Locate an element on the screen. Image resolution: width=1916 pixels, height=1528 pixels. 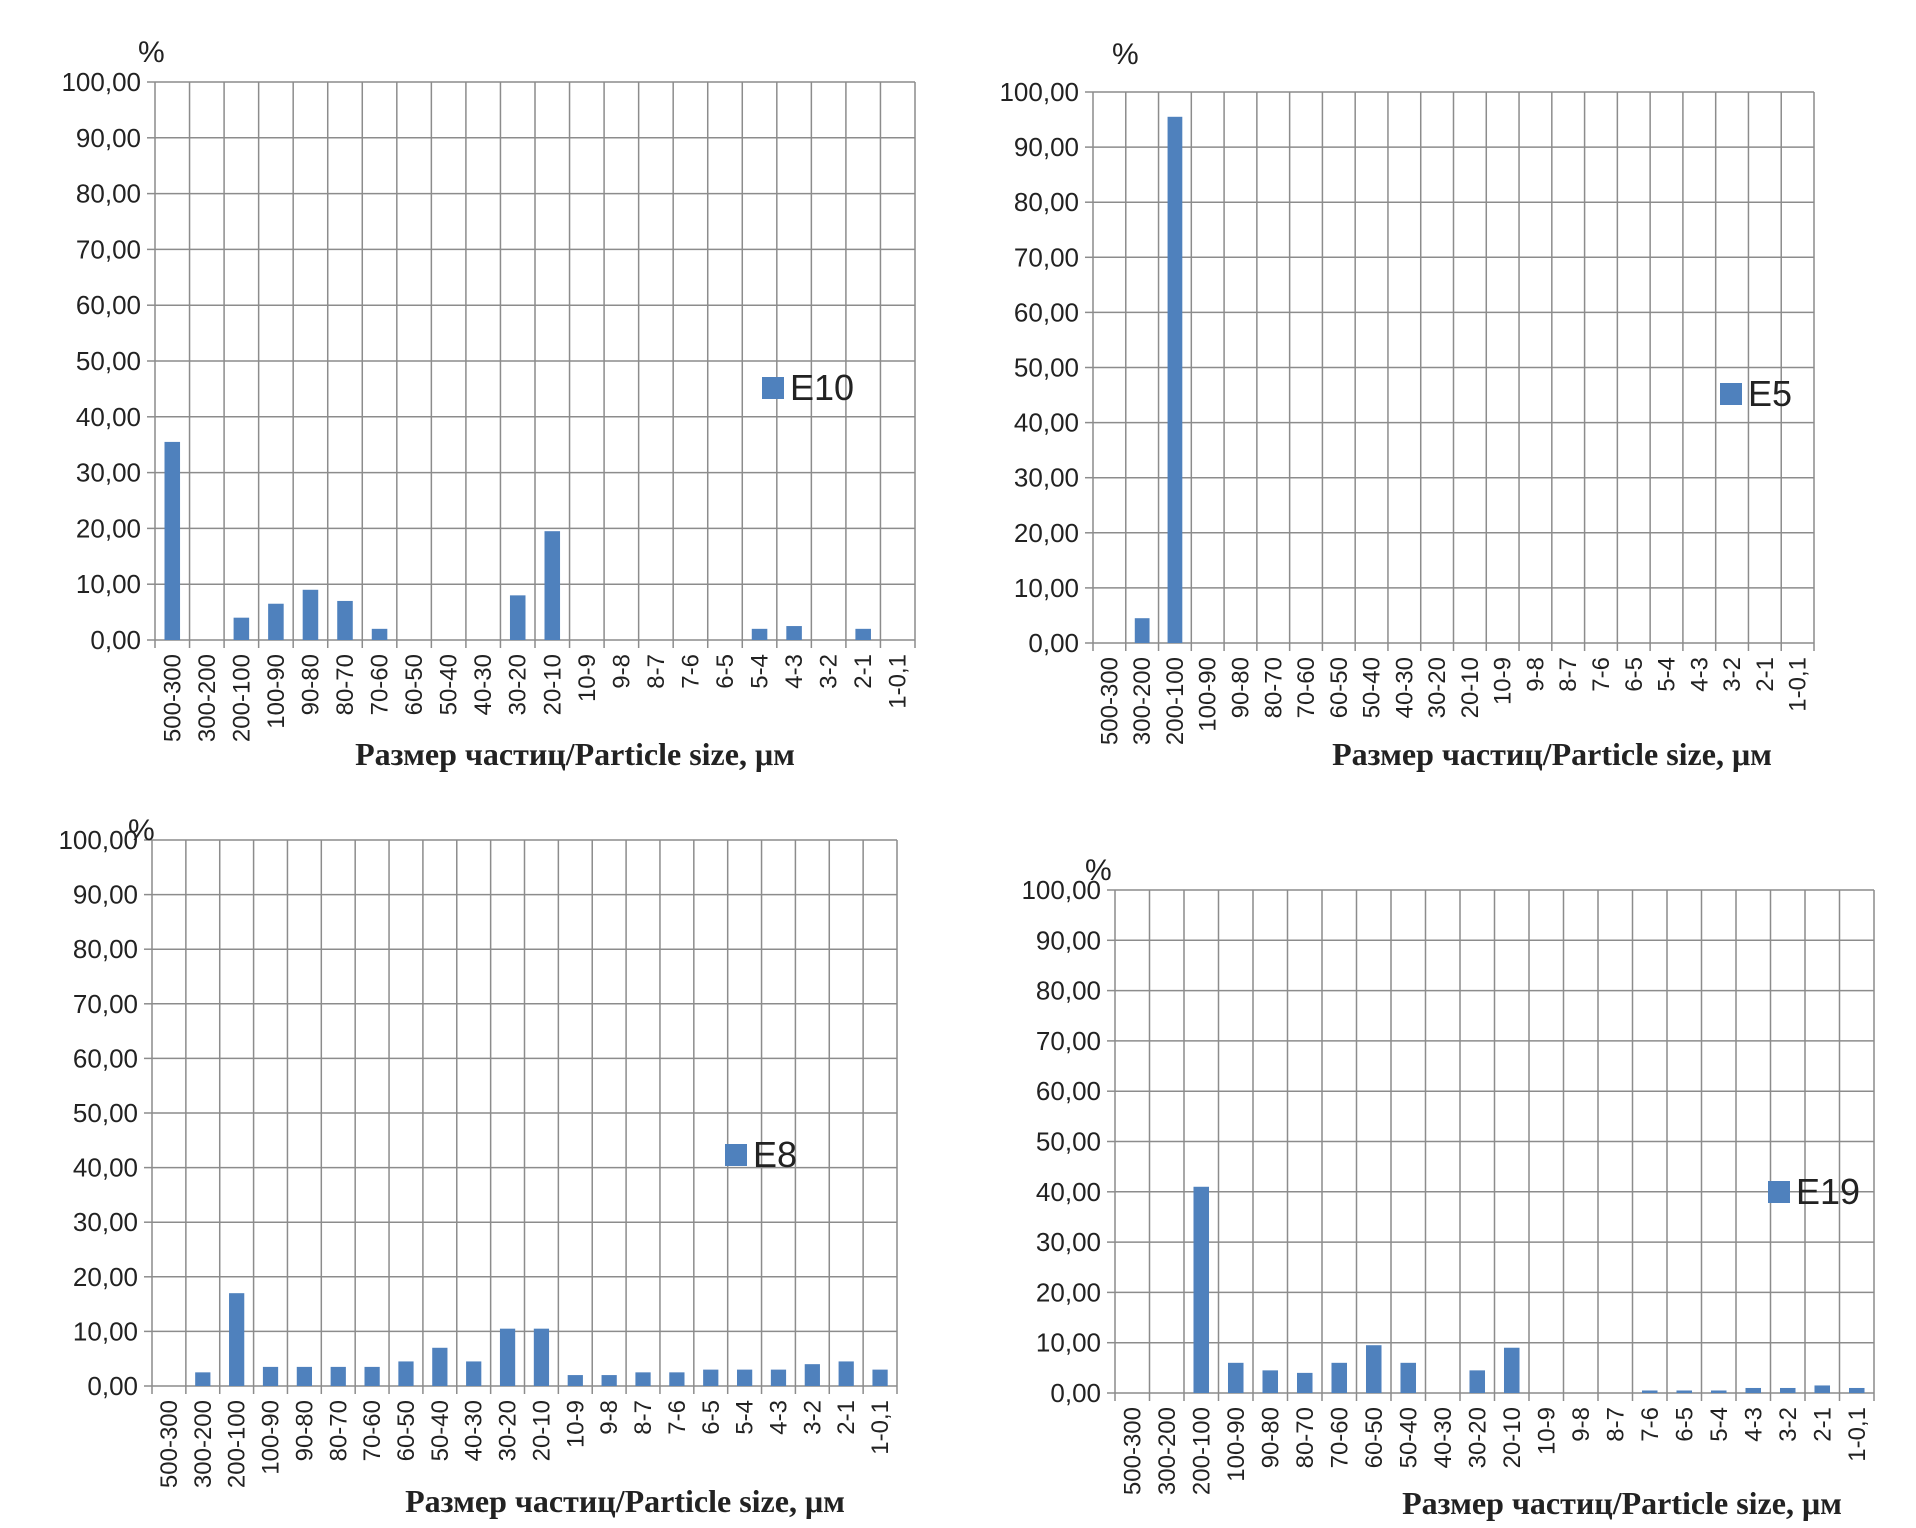
x-tick-label: 500-300 is located at coordinates (1132, 1451).